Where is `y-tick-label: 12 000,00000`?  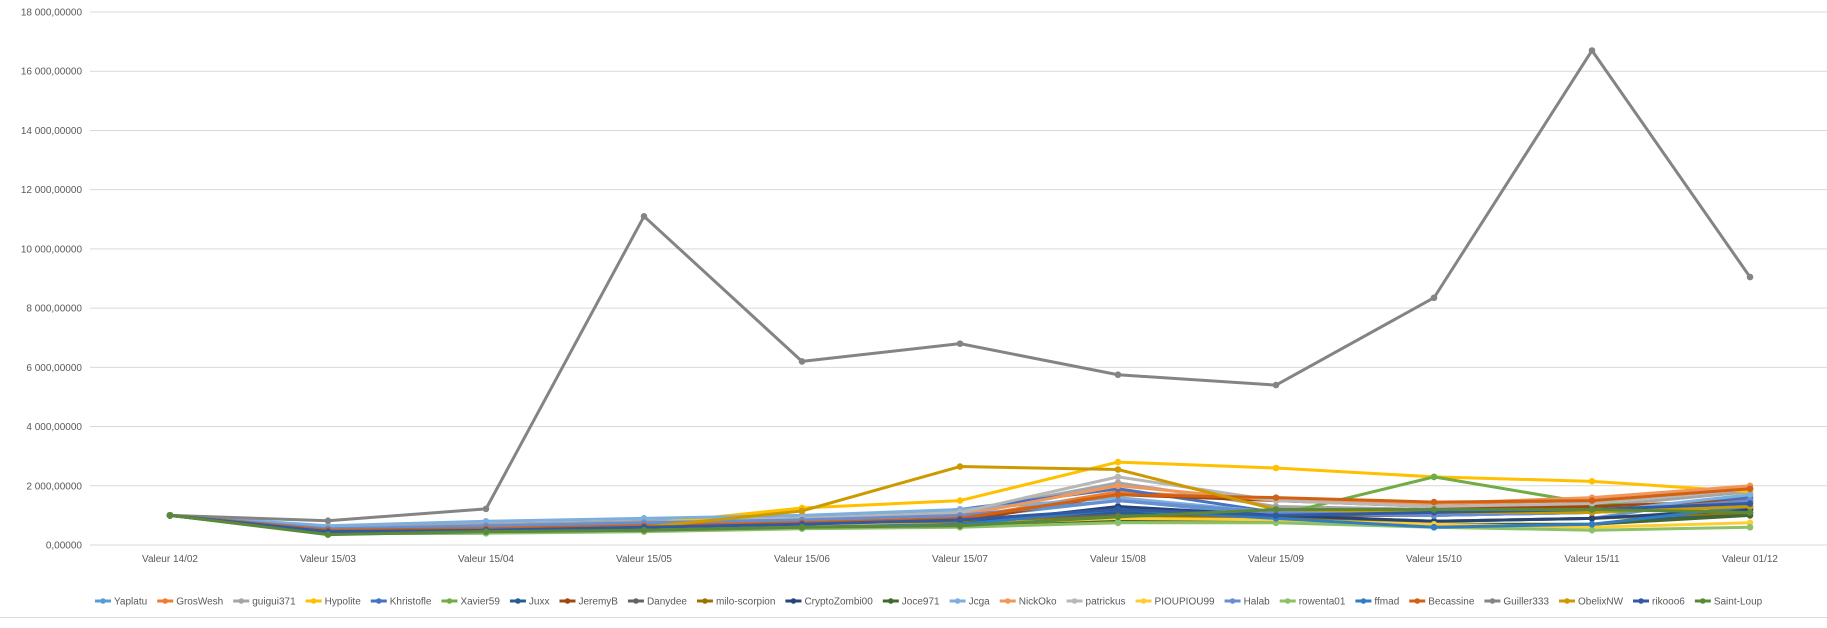 y-tick-label: 12 000,00000 is located at coordinates (52, 190).